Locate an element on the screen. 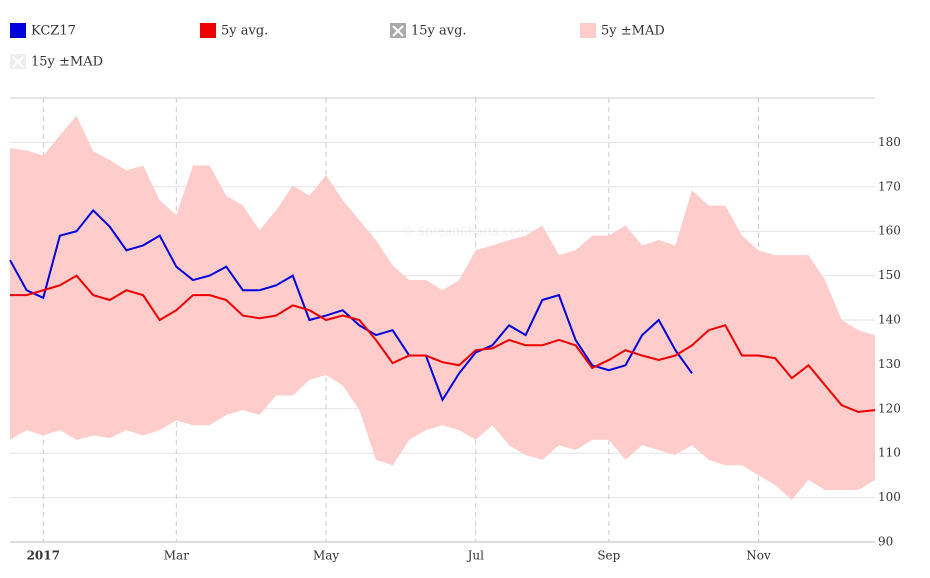  legend-item: 5y avg. is located at coordinates (234, 31).